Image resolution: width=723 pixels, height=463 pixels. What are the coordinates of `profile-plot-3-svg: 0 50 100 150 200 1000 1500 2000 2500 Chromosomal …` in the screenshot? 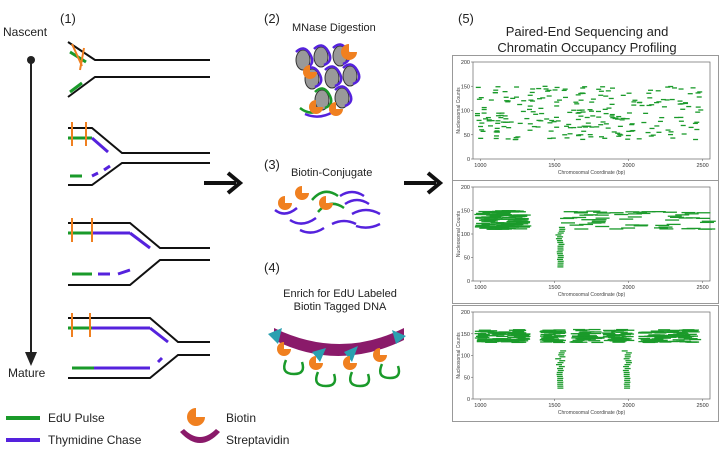 It's located at (583, 363).